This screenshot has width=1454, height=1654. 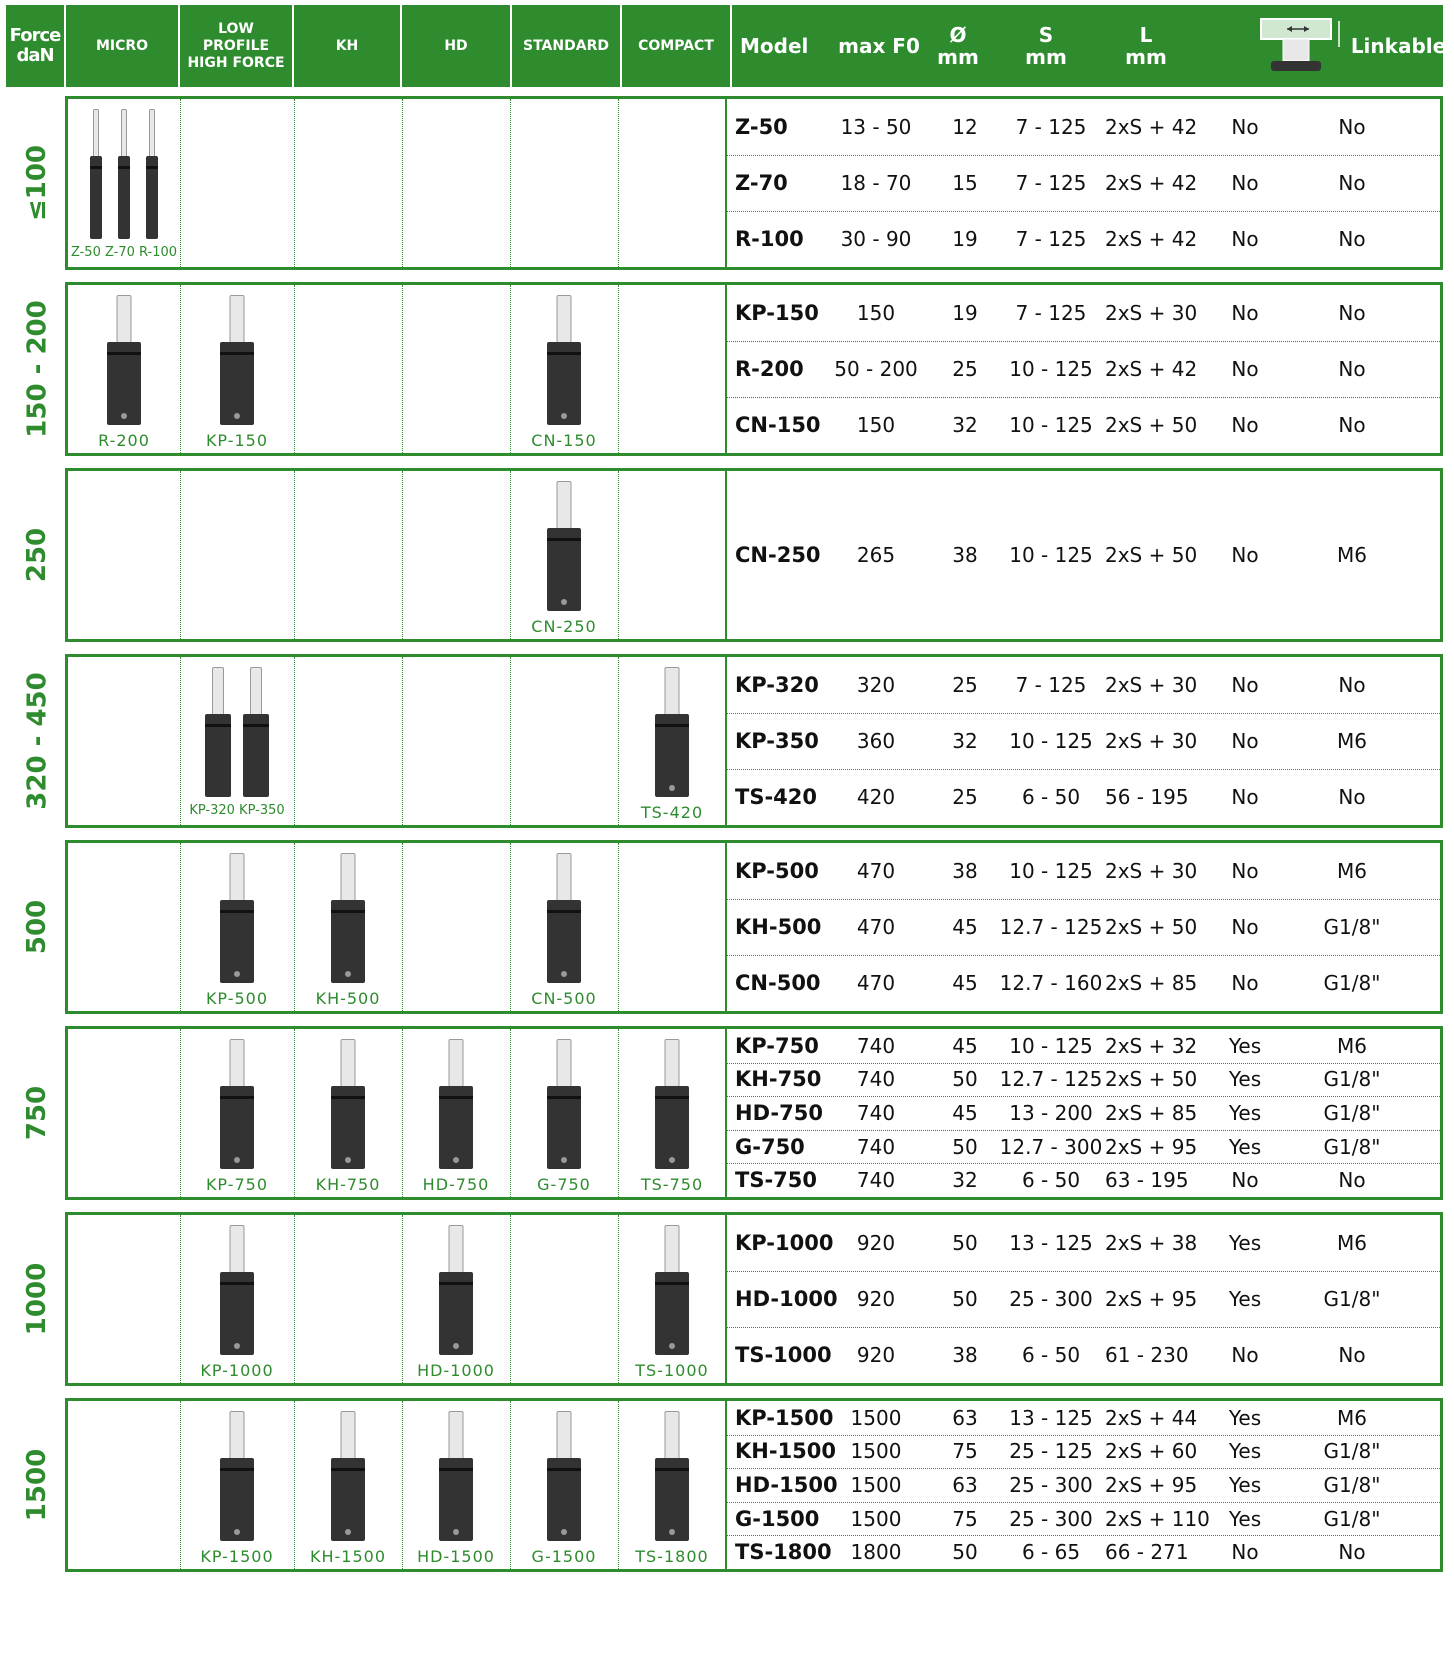 I want to click on model-cell: TS-1000, so click(x=783, y=1355).